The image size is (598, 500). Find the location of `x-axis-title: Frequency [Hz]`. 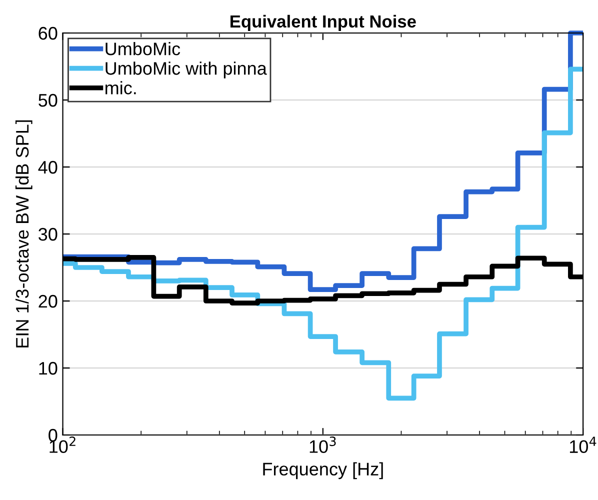

x-axis-title: Frequency [Hz] is located at coordinates (323, 471).